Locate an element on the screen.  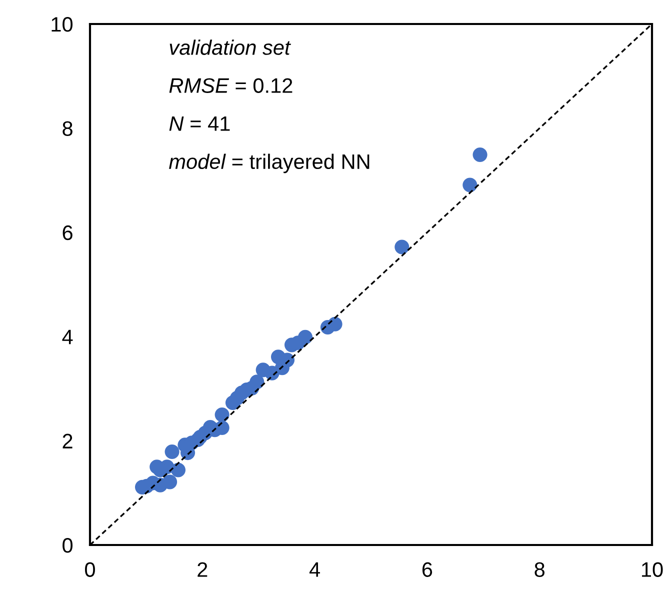
x-tick-label: 6 is located at coordinates (427, 569).